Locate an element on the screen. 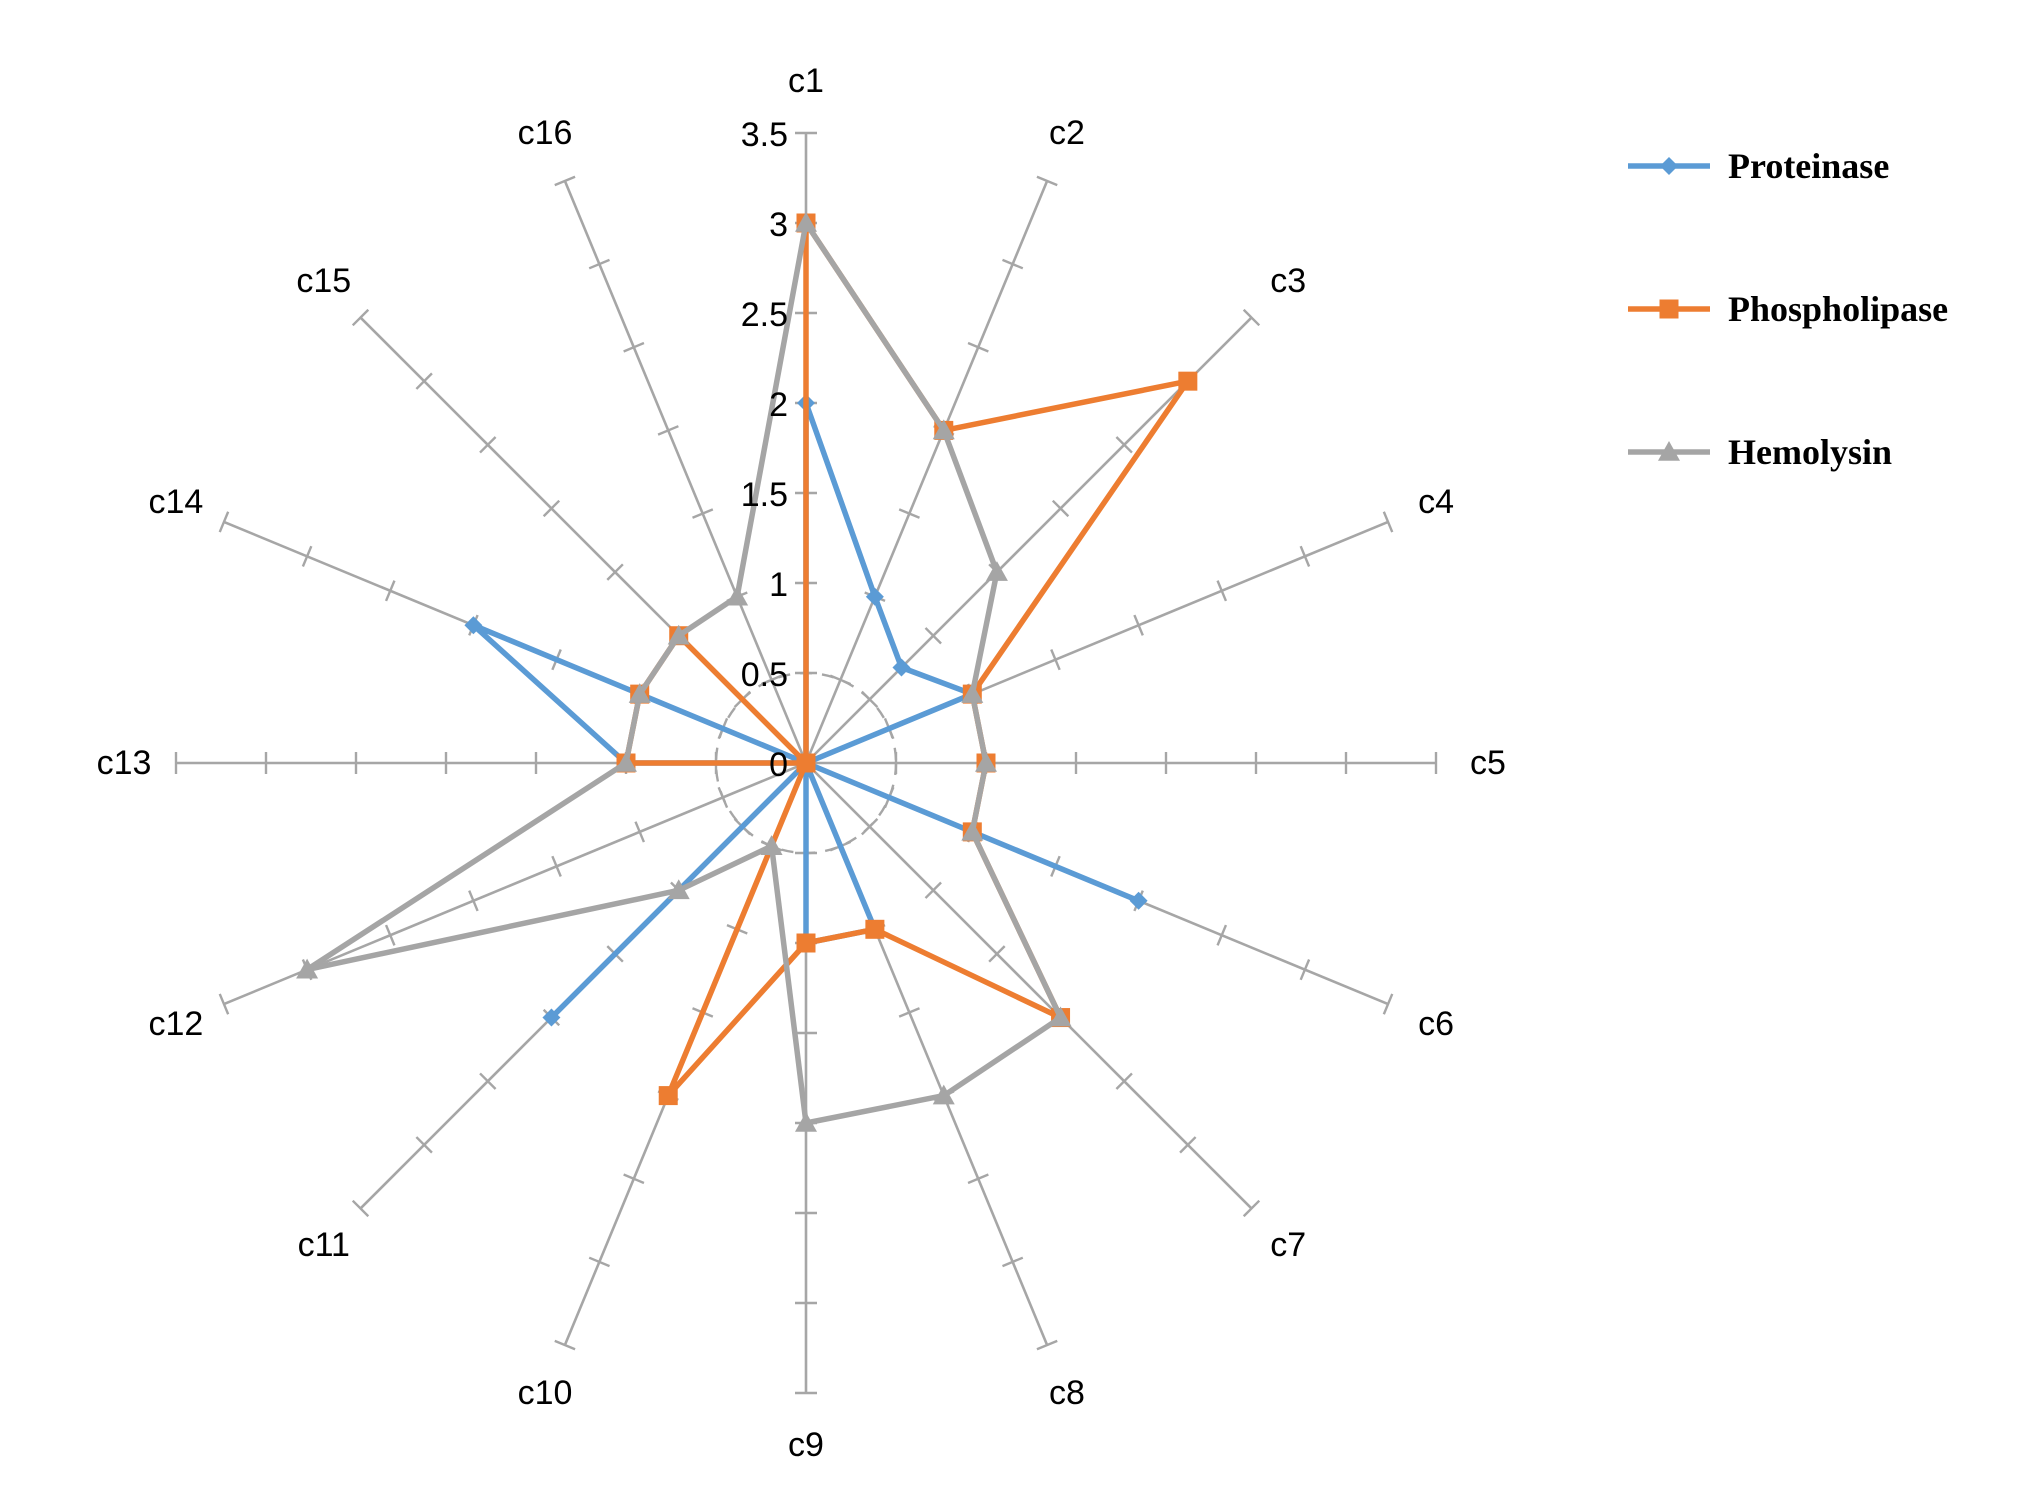 This screenshot has height=1489, width=2019. category-label-c11: c11 is located at coordinates (324, 1245).